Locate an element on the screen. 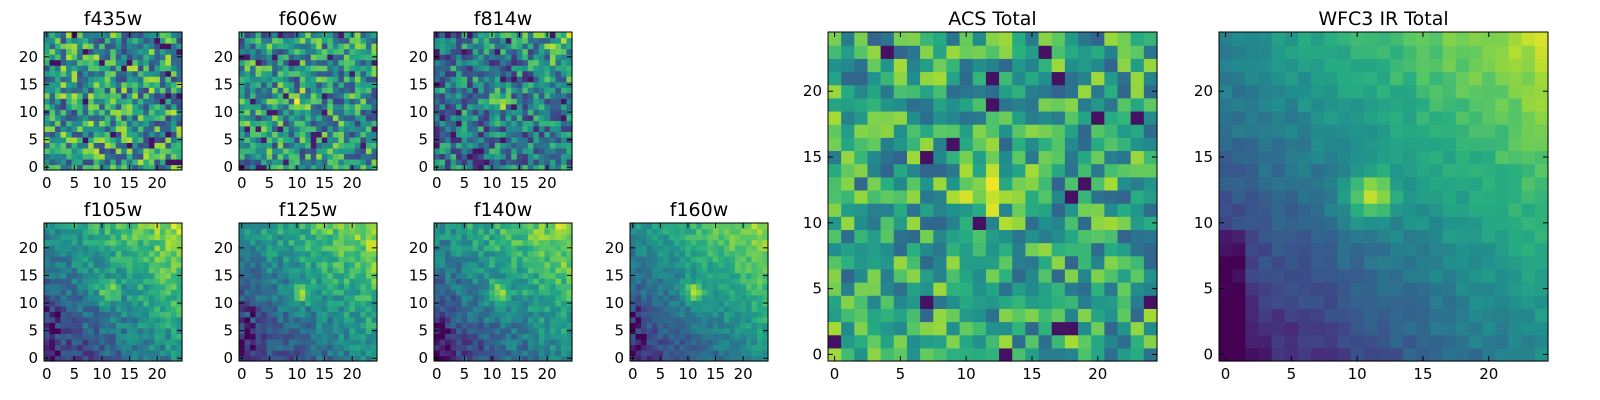 The width and height of the screenshot is (1600, 400). y-tick-label: 10 is located at coordinates (28, 303).